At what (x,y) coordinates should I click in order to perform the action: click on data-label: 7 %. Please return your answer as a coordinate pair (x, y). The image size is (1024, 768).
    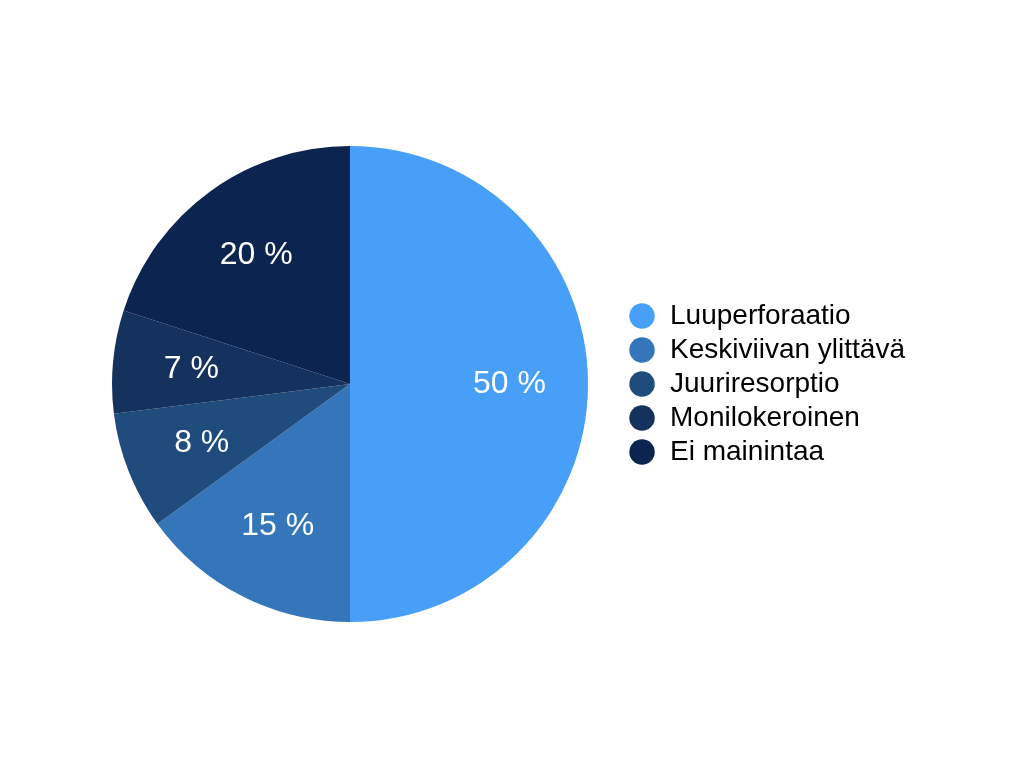
    Looking at the image, I should click on (191, 366).